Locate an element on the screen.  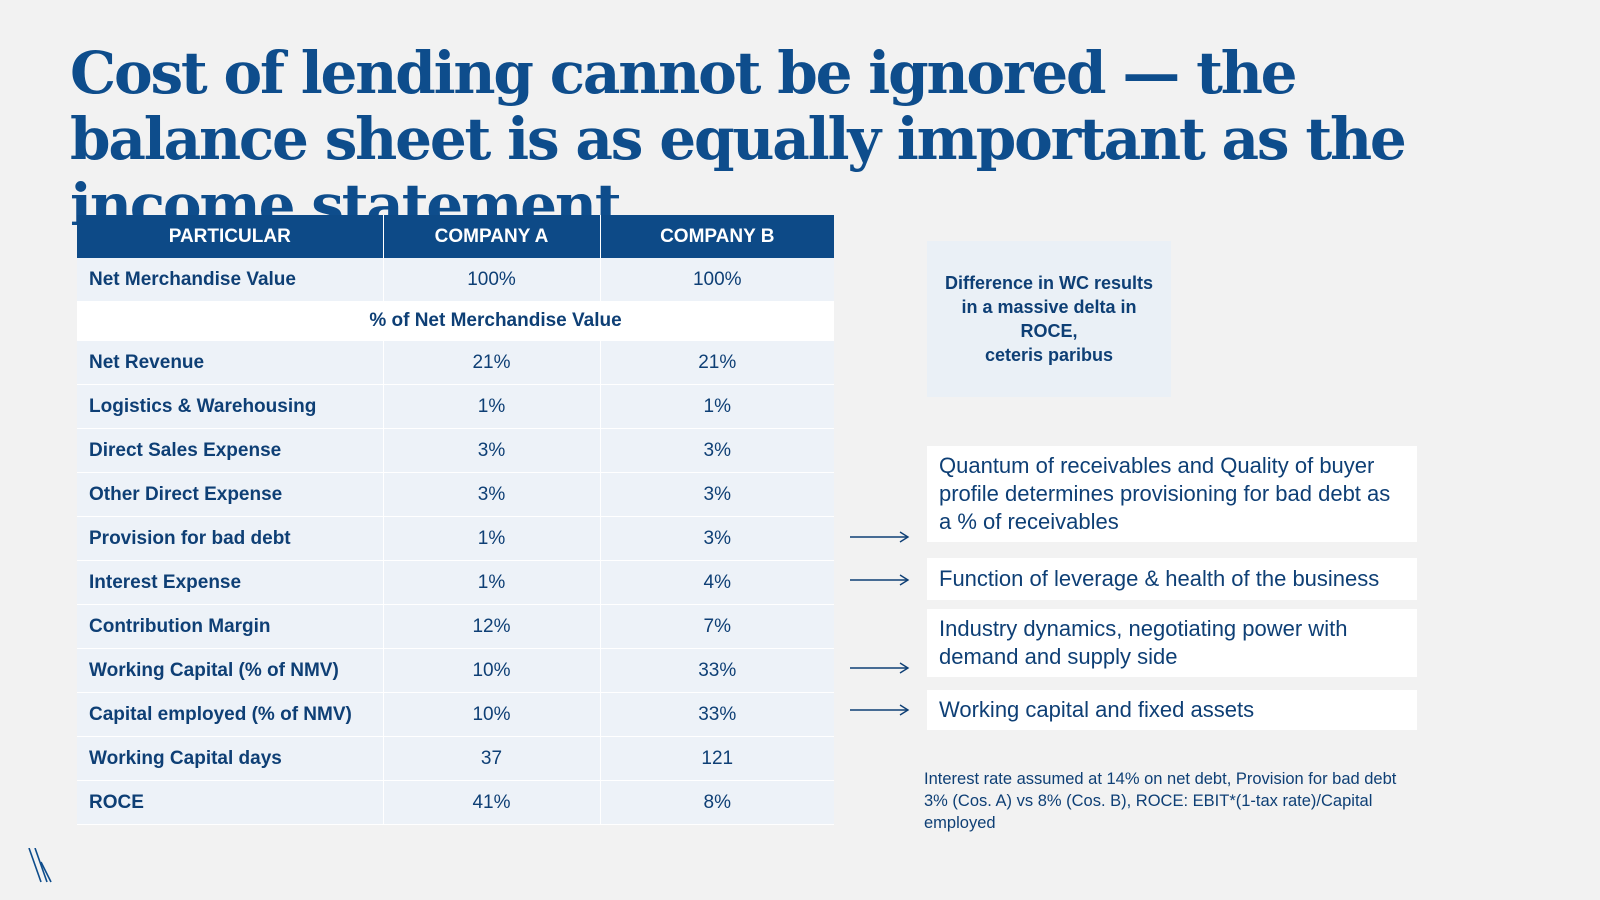
table-row: Logistics & Warehousing 1% 1% is located at coordinates (455, 406).